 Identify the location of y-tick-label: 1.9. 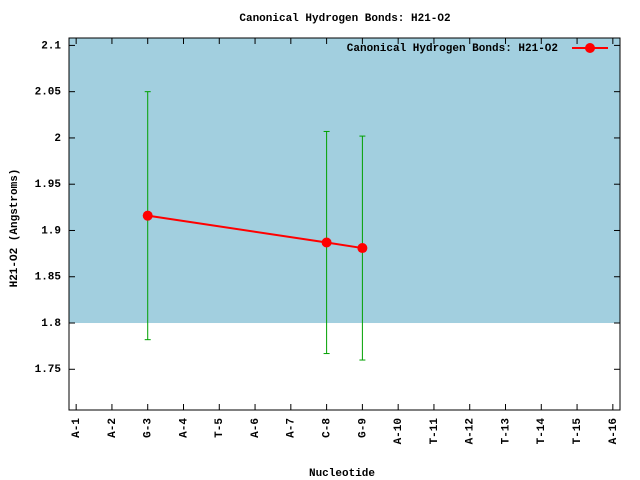
(51, 231).